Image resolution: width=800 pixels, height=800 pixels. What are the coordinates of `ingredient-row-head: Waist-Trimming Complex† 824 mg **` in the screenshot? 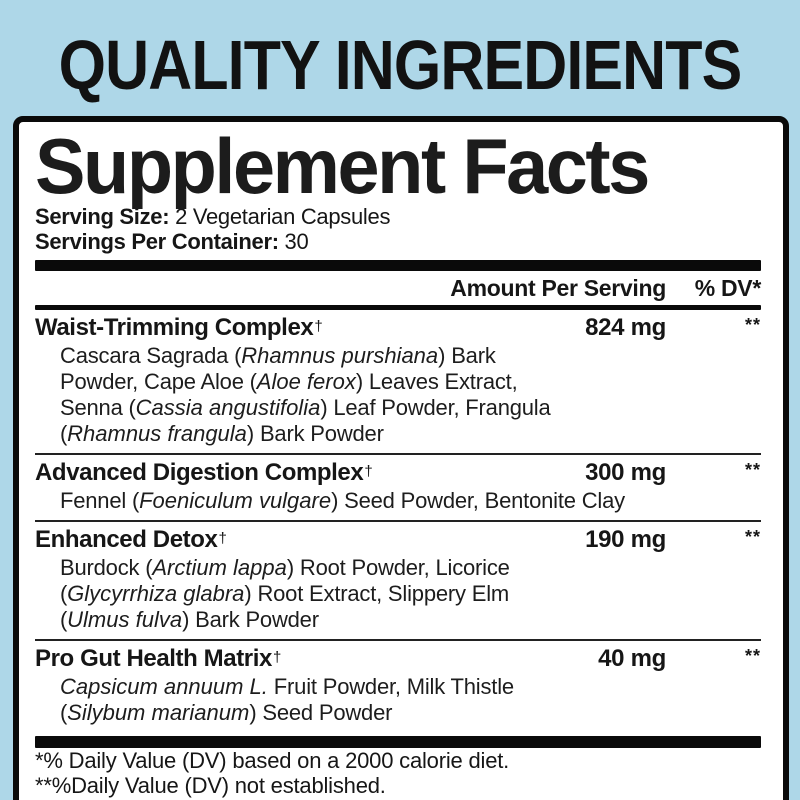 It's located at (398, 328).